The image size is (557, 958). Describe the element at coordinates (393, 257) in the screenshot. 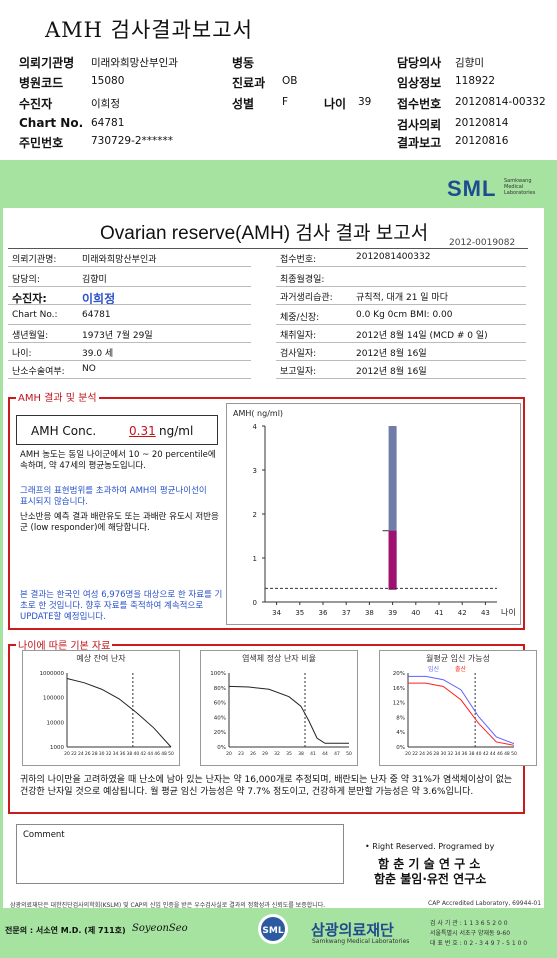

I see `info-right-value: 2012081400332` at that location.